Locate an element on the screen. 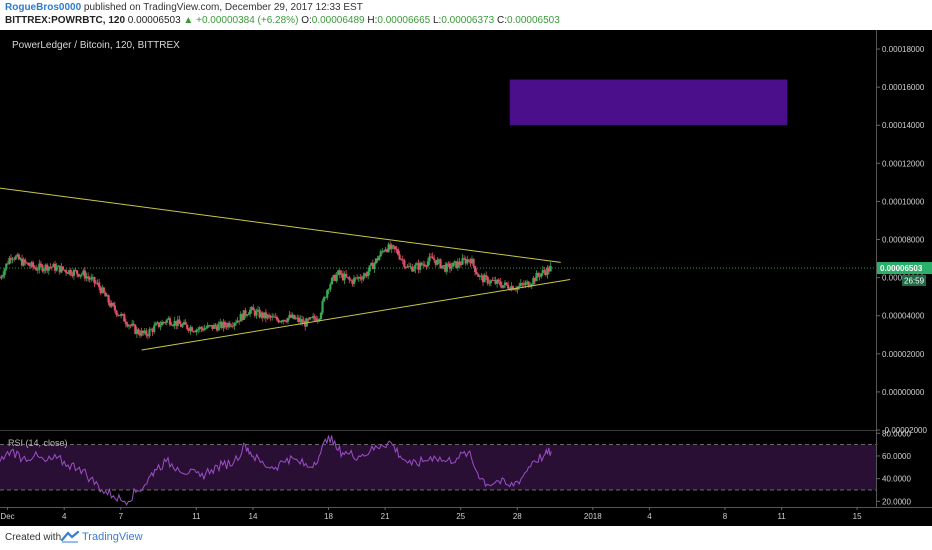  upper-trendline is located at coordinates (280, 225).